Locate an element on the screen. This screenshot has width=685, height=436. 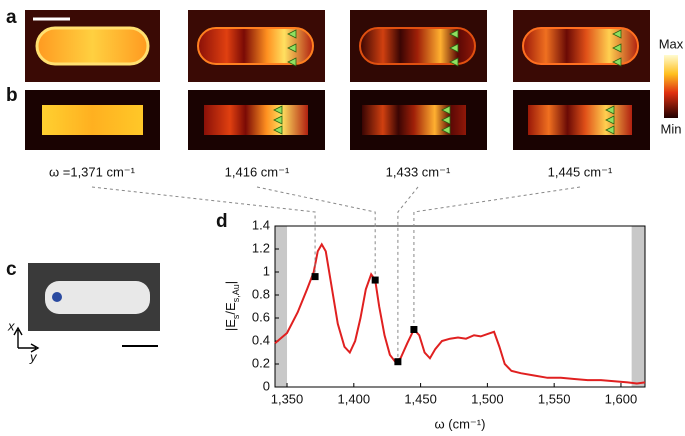
x-tick-label: 1,400 is located at coordinates (354, 398).